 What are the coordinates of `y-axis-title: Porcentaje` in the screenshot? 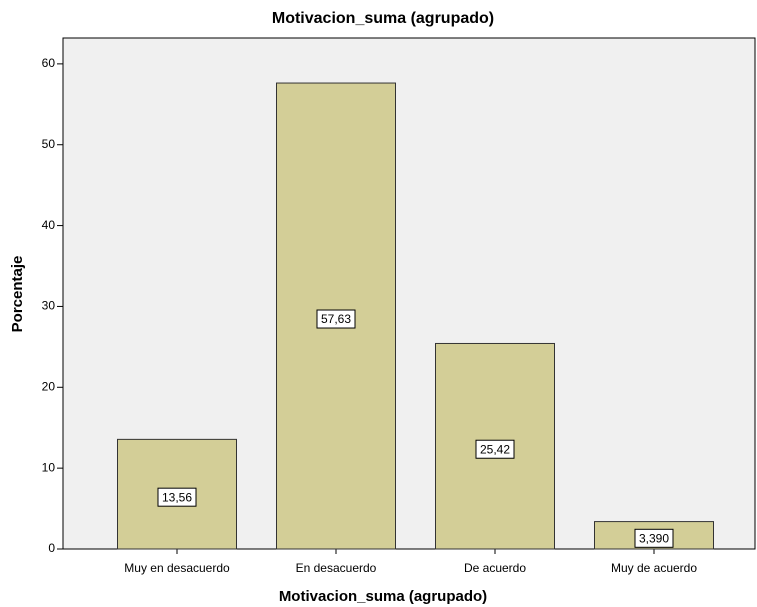 It's located at (17, 294).